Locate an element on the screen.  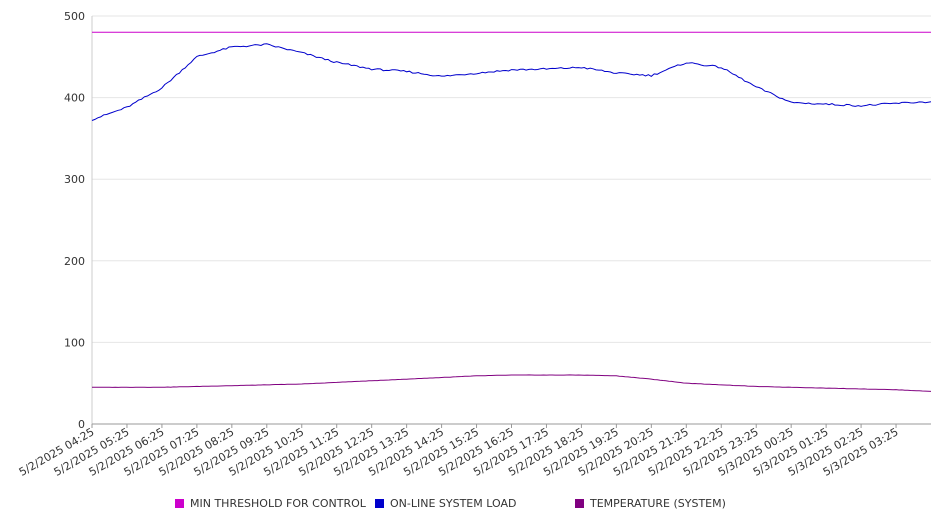
y-tick-label: 300 is located at coordinates (74, 179).